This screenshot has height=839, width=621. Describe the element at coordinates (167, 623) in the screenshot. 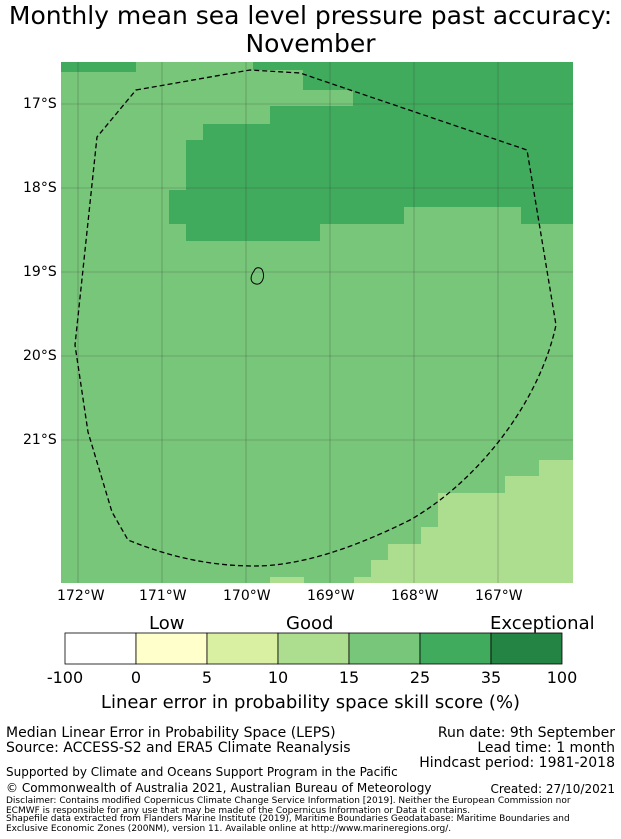

I see `legend-category-low: Low` at that location.